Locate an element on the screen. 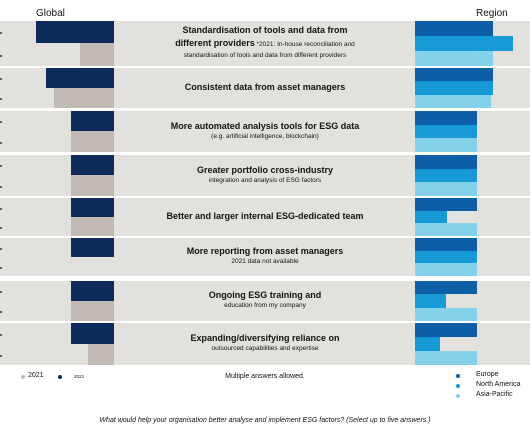 This screenshot has height=442, width=530. legend-2021-marker is located at coordinates (23, 377).